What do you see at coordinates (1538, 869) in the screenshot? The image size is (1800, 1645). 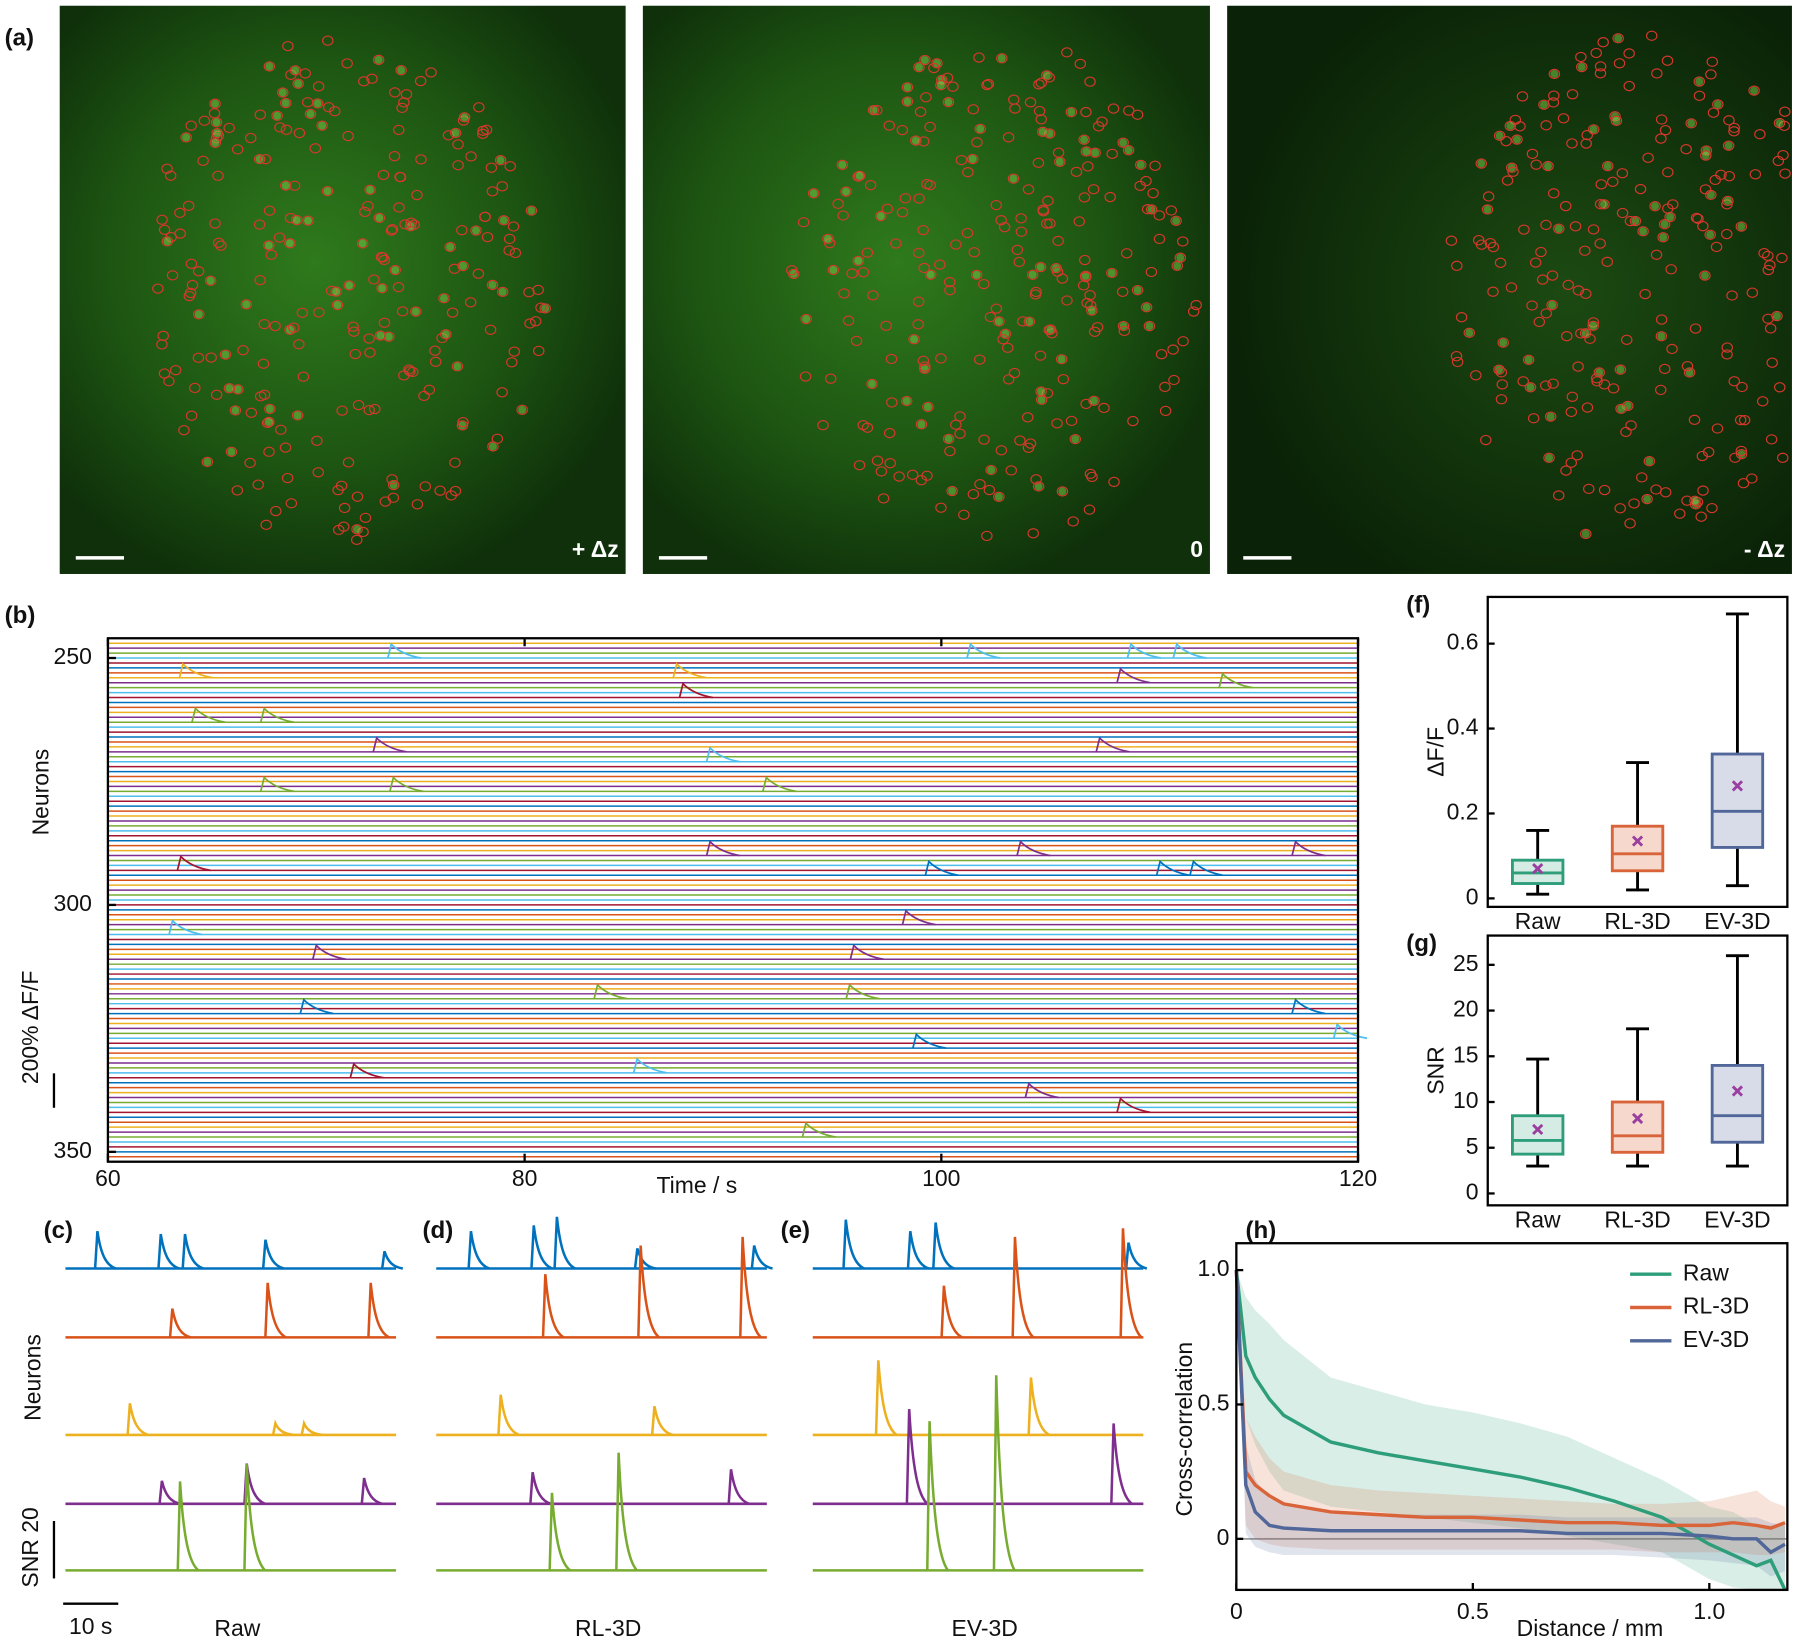 I see `mean-marker` at bounding box center [1538, 869].